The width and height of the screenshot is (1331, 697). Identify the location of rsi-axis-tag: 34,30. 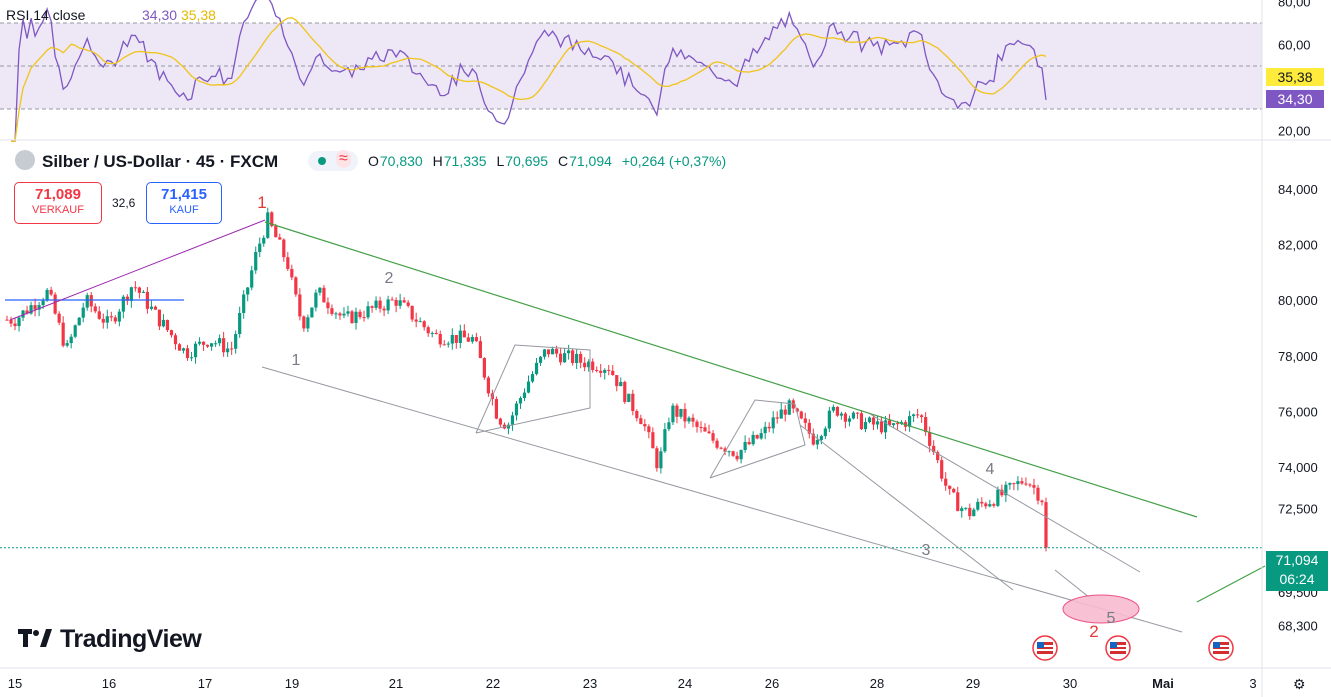
(1295, 99).